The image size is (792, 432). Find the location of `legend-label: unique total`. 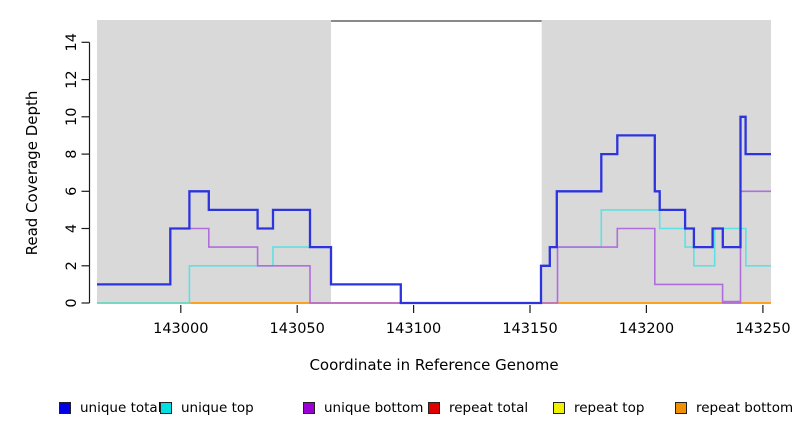

legend-label: unique total is located at coordinates (121, 408).